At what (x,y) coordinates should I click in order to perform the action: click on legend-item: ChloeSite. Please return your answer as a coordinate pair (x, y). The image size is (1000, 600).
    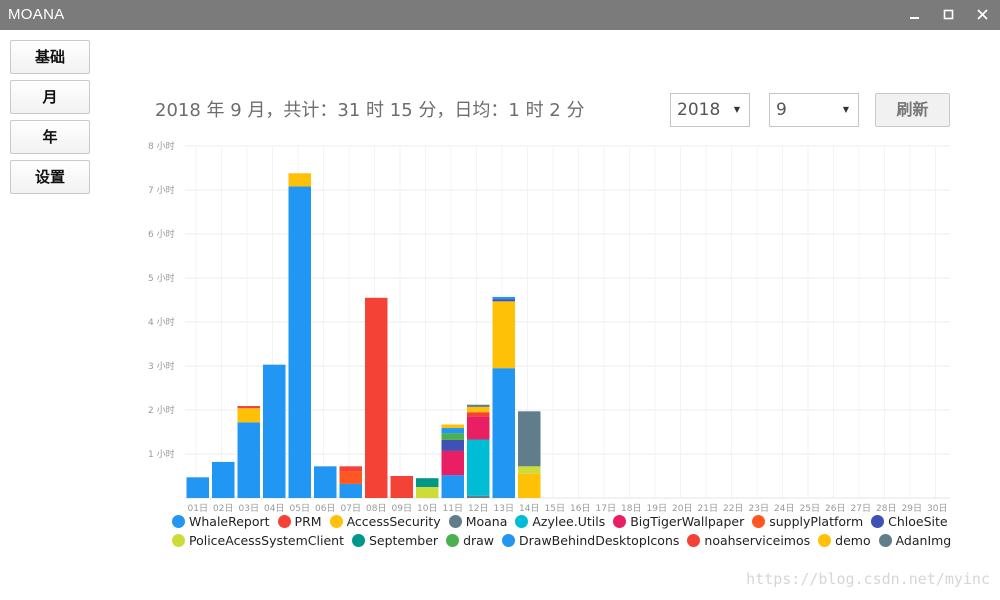
    Looking at the image, I should click on (909, 521).